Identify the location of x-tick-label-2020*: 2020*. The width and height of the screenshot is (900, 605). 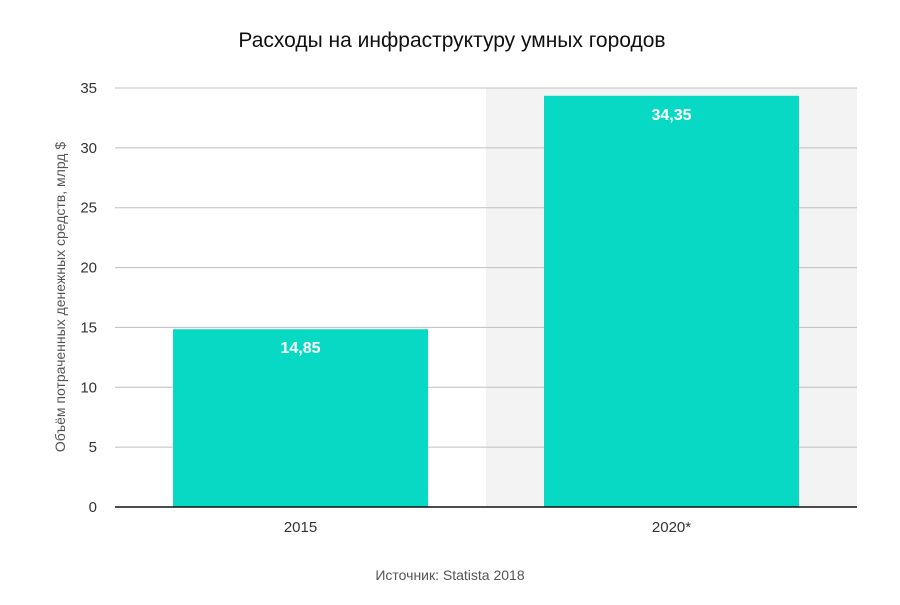
(671, 527).